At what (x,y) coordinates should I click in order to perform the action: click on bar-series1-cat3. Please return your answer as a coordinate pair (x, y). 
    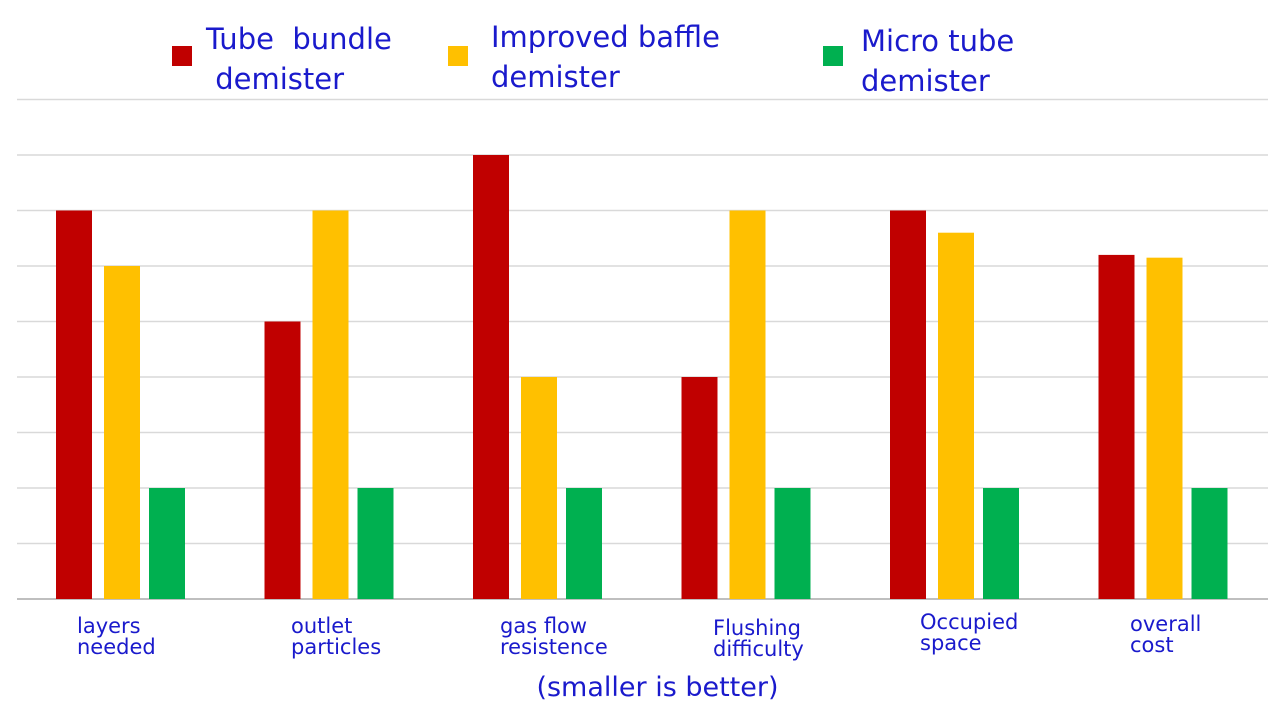
    Looking at the image, I should click on (491, 377).